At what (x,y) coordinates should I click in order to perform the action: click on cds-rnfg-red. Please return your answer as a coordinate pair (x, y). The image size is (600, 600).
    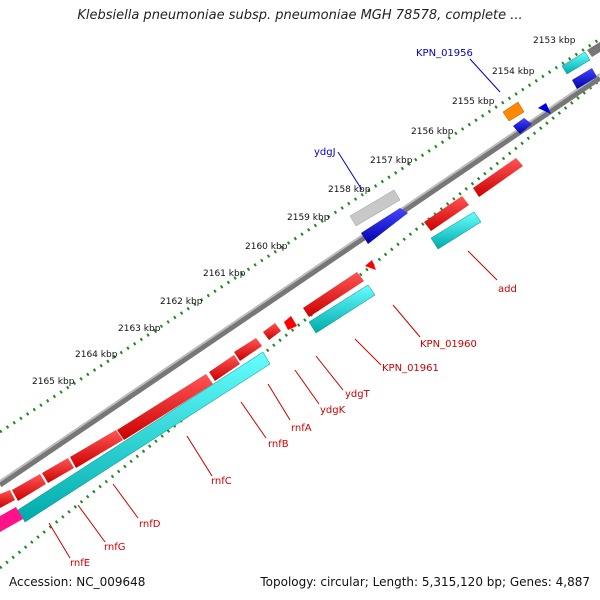
    Looking at the image, I should click on (29, 487).